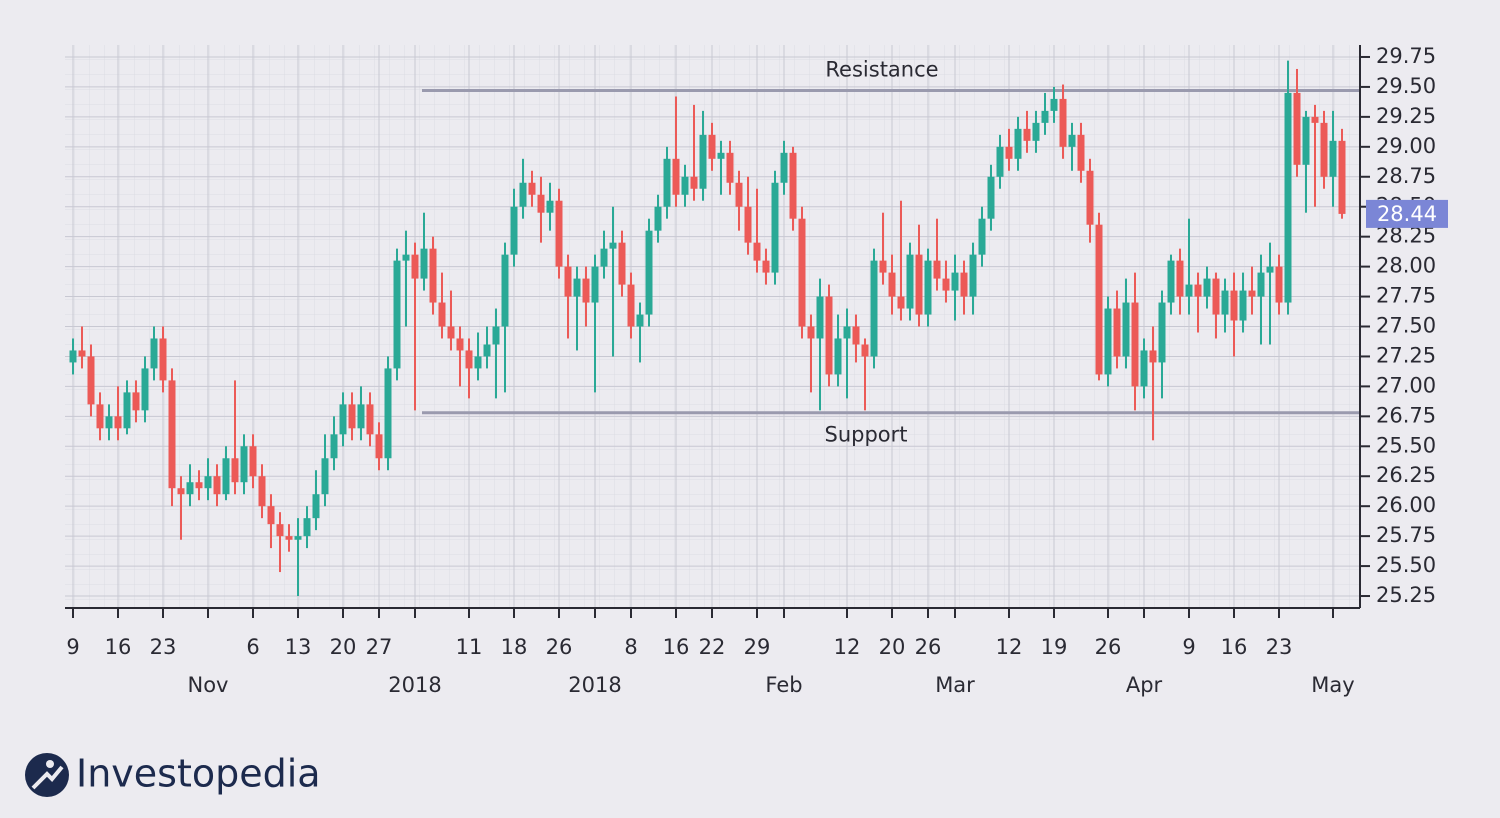 The height and width of the screenshot is (818, 1500). I want to click on x-tick-label: 8, so click(630, 647).